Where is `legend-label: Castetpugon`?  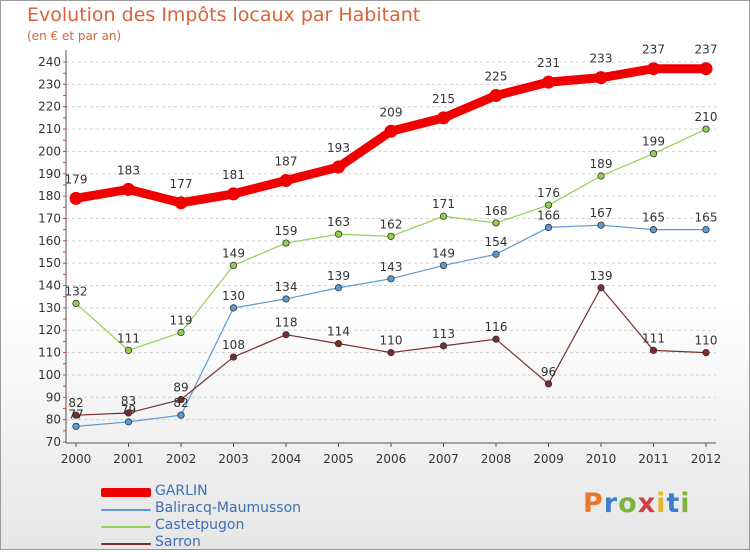
legend-label: Castetpugon is located at coordinates (200, 525).